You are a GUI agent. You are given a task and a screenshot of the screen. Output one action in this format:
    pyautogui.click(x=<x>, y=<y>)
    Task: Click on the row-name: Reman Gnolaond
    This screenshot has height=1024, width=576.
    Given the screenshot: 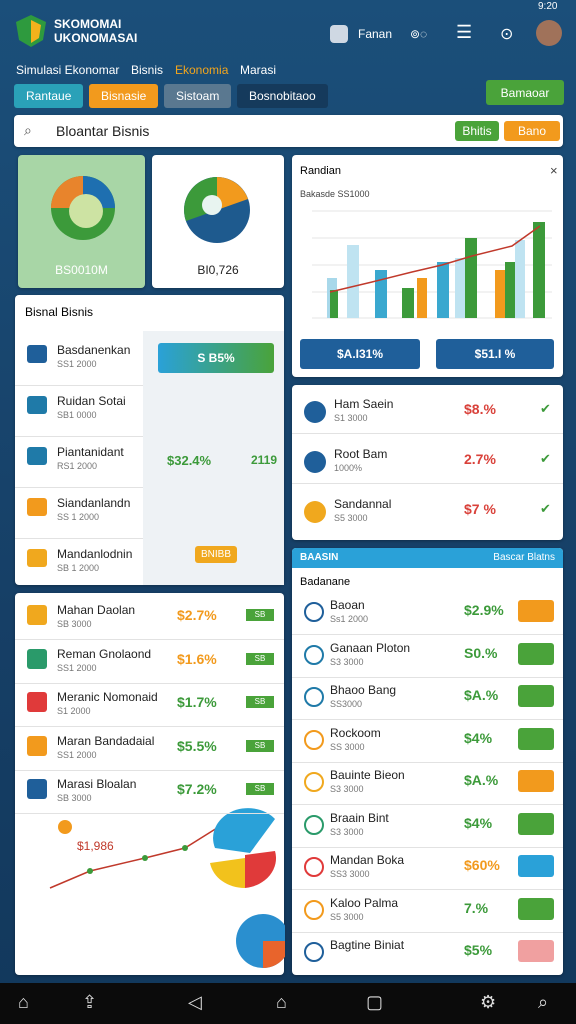 What is the action you would take?
    pyautogui.click(x=104, y=653)
    